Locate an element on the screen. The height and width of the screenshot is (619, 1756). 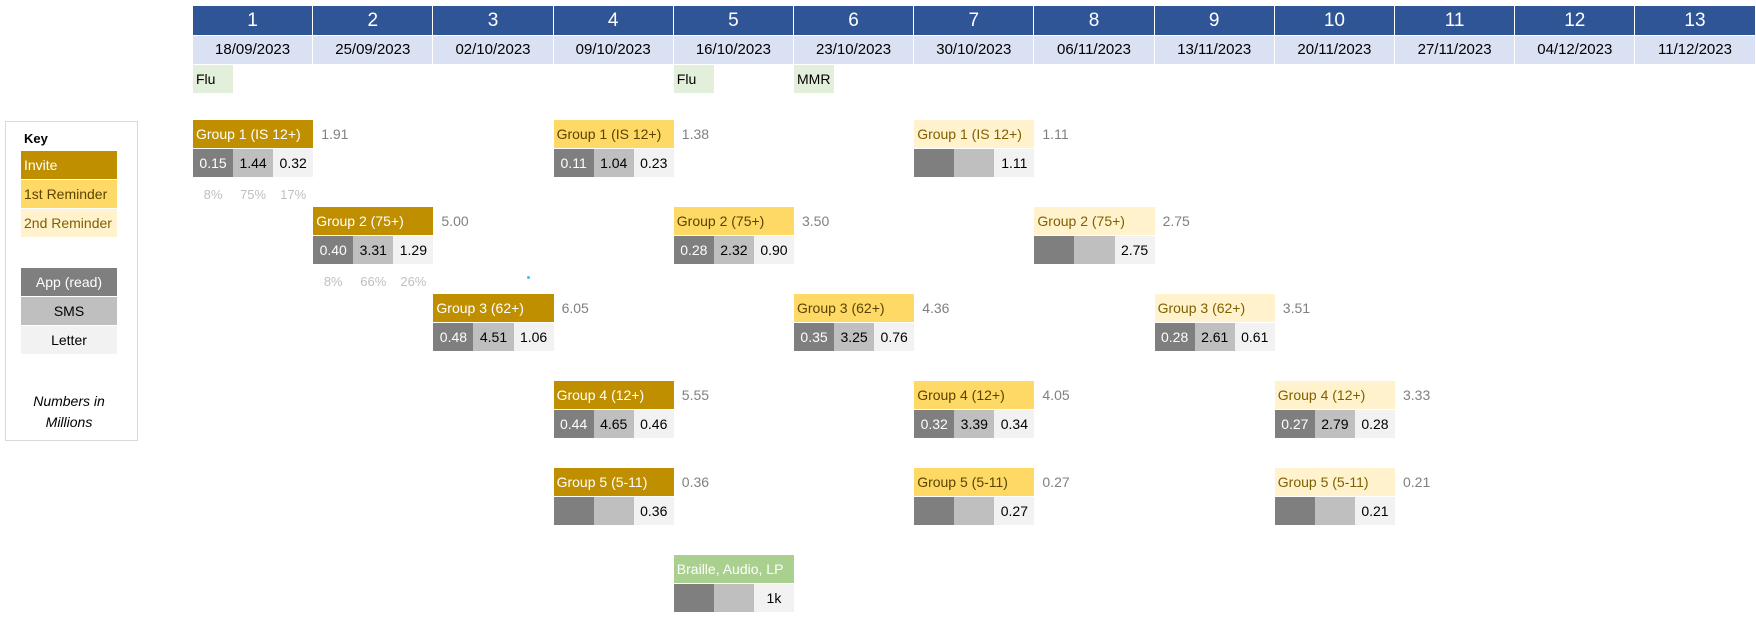
block-total: 5.00 is located at coordinates (454, 221).